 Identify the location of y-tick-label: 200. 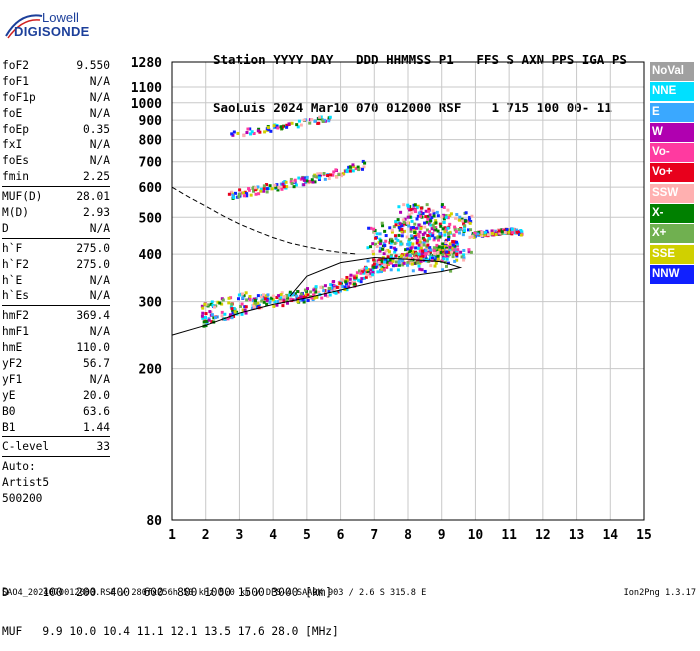
(151, 370).